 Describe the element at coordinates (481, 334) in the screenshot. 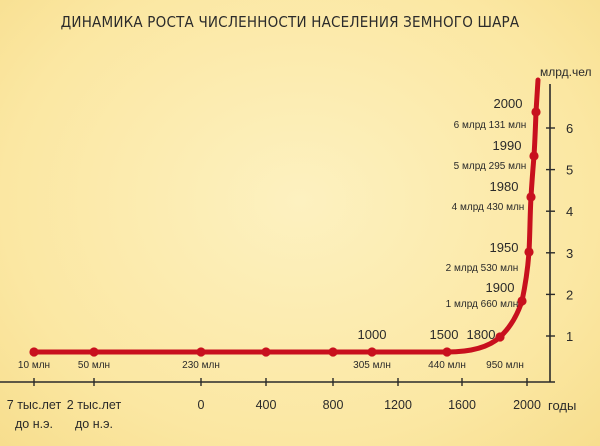

I see `annotation-label: 1800` at that location.